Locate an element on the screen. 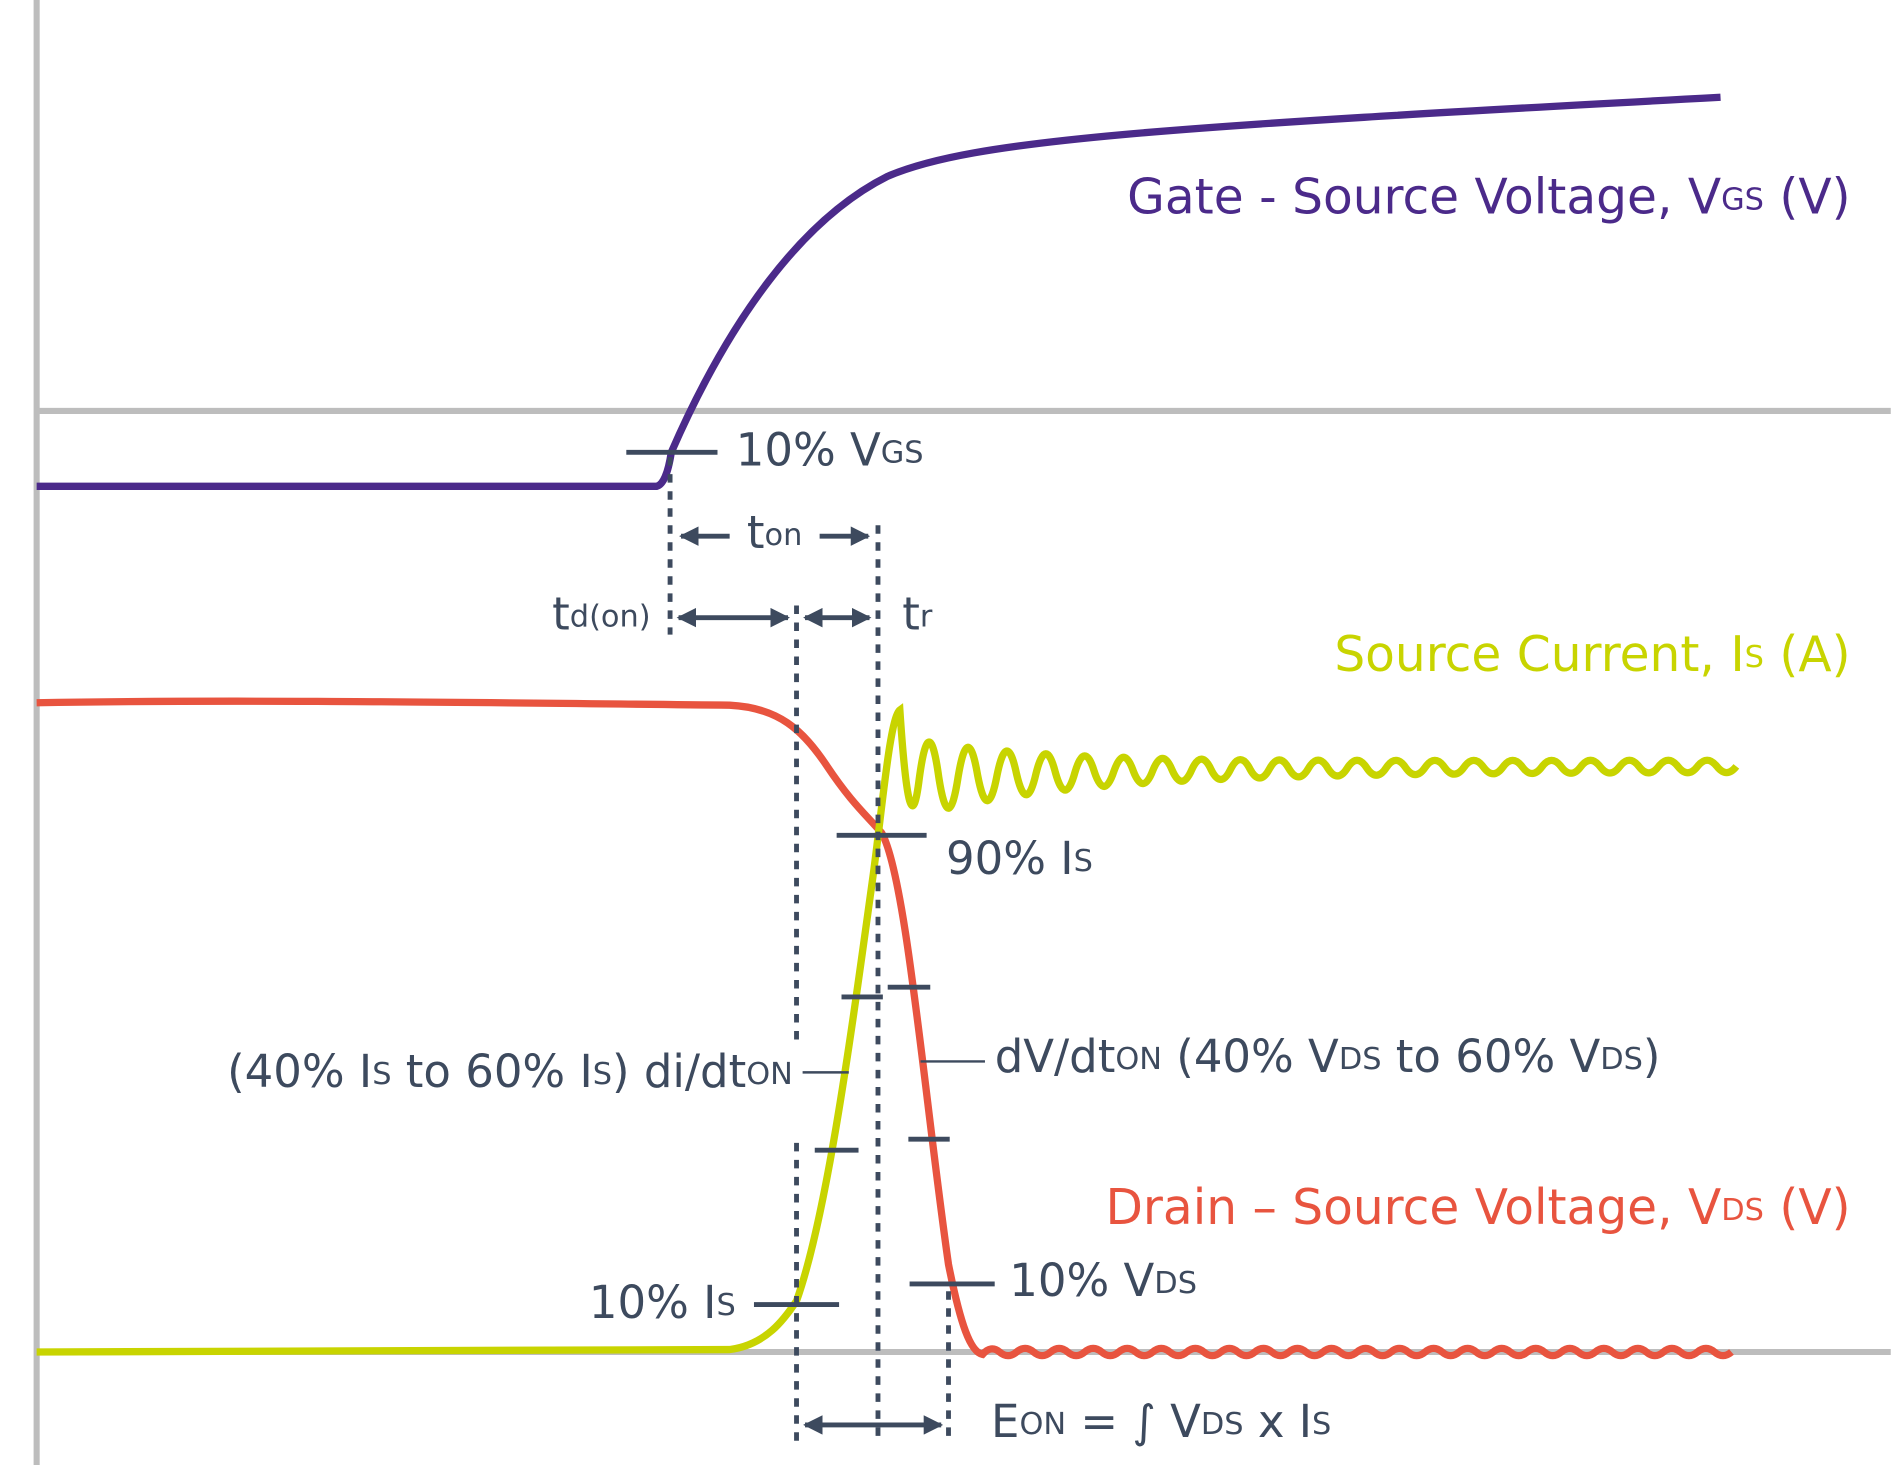 This screenshot has width=1897, height=1476. e-on-label: EON = ∫ VDS x IS is located at coordinates (1161, 1421).